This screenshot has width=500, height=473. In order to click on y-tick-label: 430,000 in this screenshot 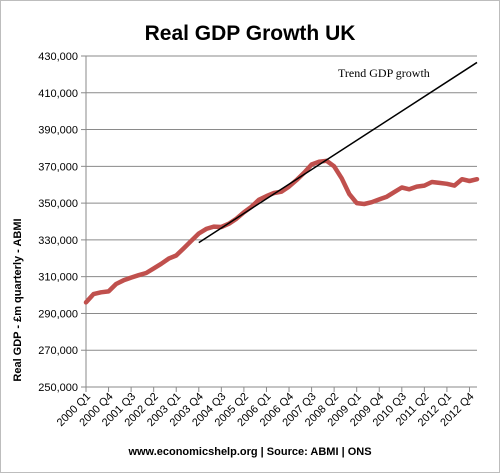, I will do `click(58, 57)`.